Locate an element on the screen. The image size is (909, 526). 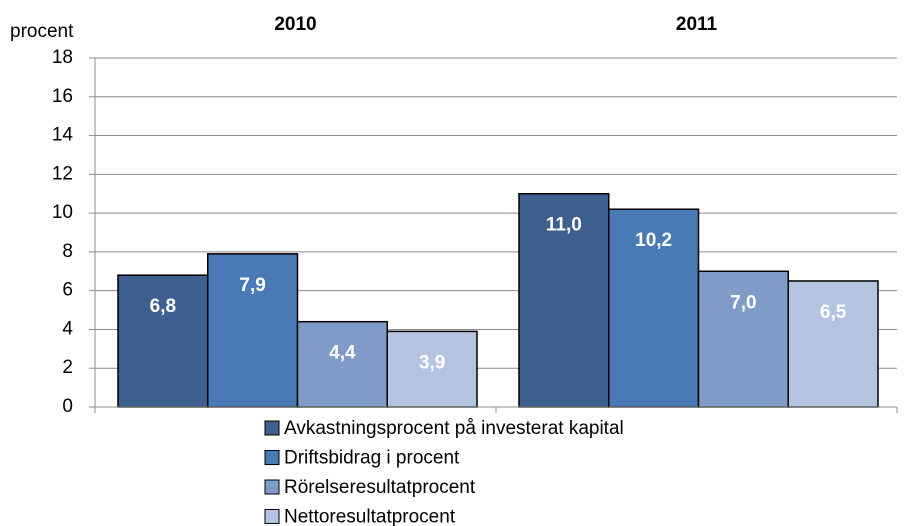
y-tick-label: 10 is located at coordinates (62, 212).